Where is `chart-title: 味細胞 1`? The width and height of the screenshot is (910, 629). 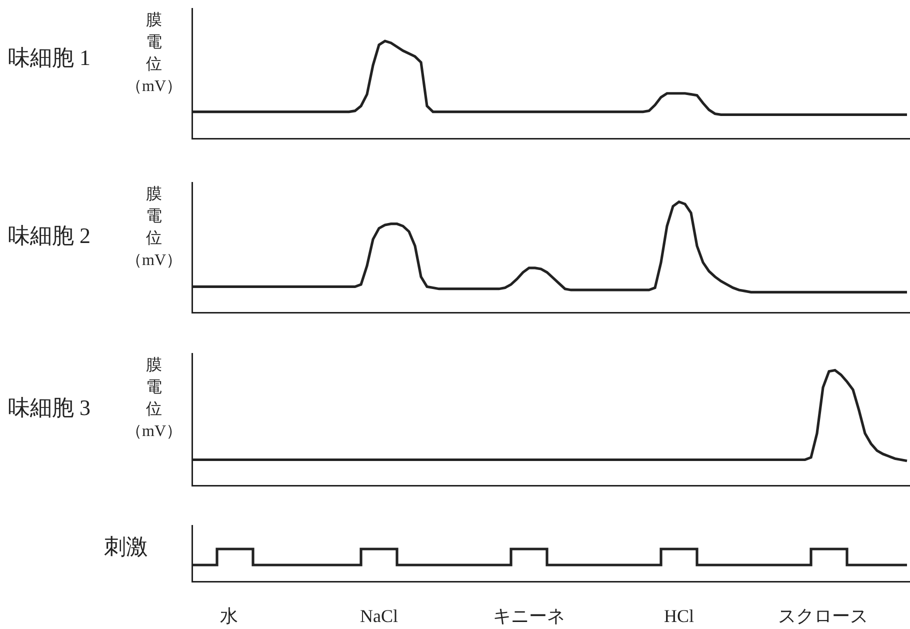
chart-title: 味細胞 1 is located at coordinates (49, 58).